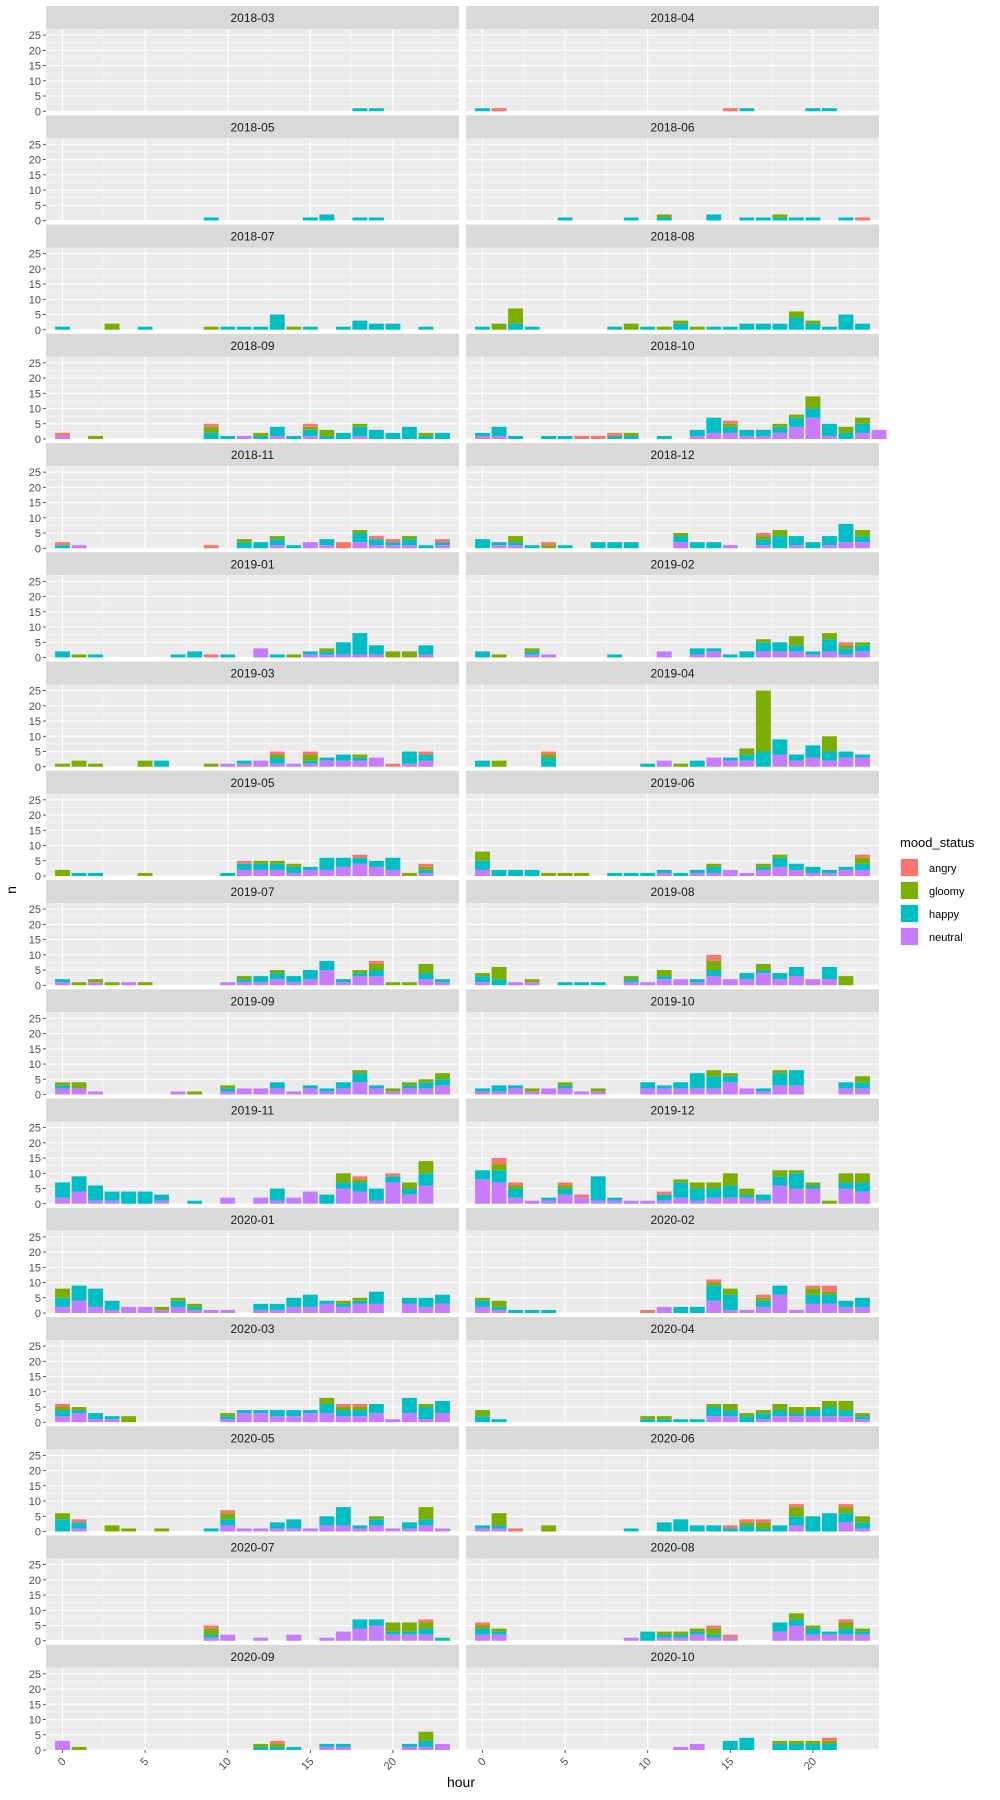 This screenshot has width=1000, height=1800. I want to click on y-tick-label: 0, so click(38, 549).